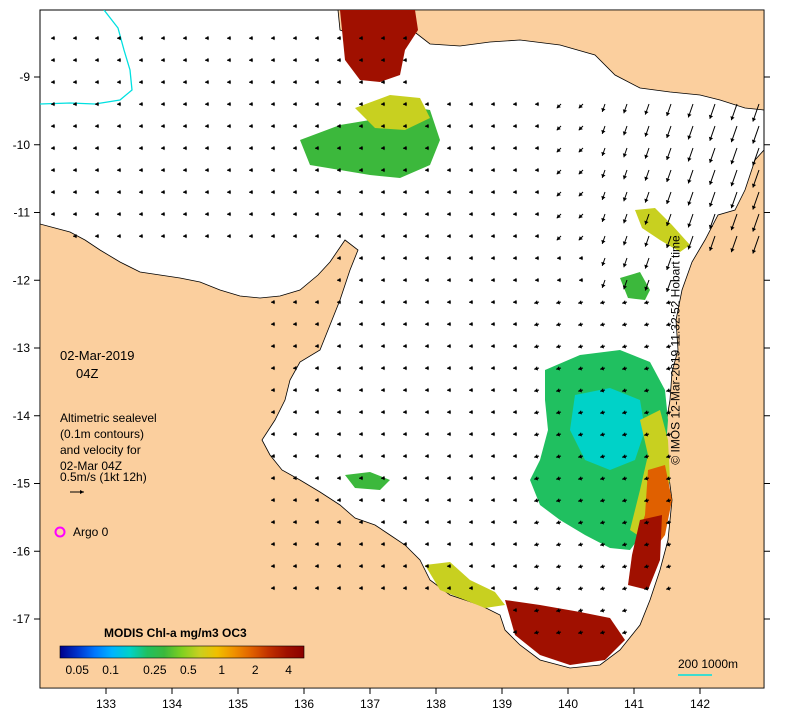 This screenshot has width=792, height=716. Describe the element at coordinates (100, 450) in the screenshot. I see `legend-line-3: and velocity for` at that location.